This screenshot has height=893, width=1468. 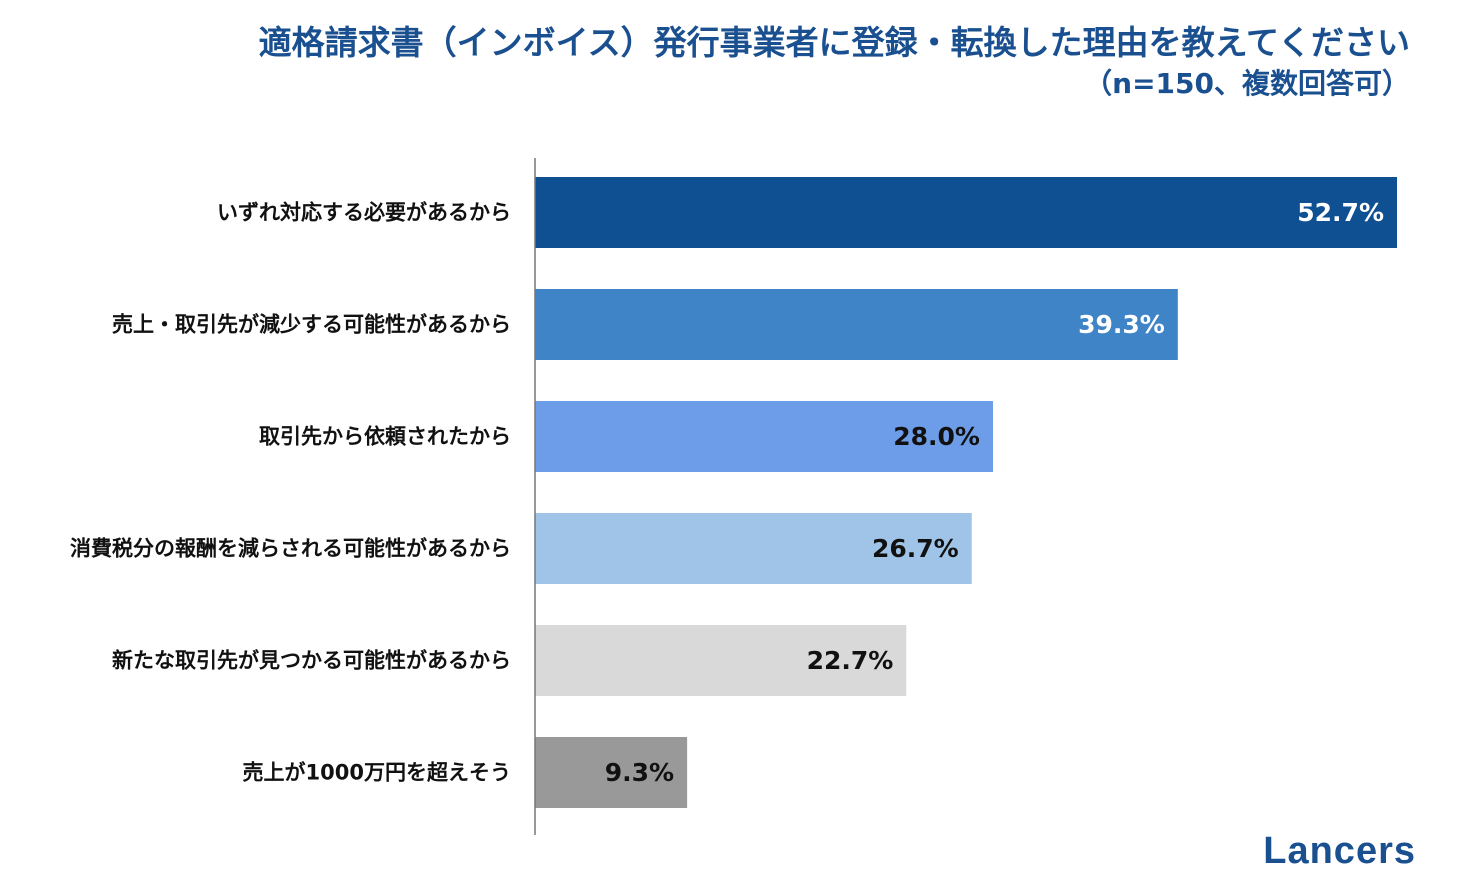 I want to click on chart-subtitle: （n=150、複数回答可）, so click(x=1247, y=83).